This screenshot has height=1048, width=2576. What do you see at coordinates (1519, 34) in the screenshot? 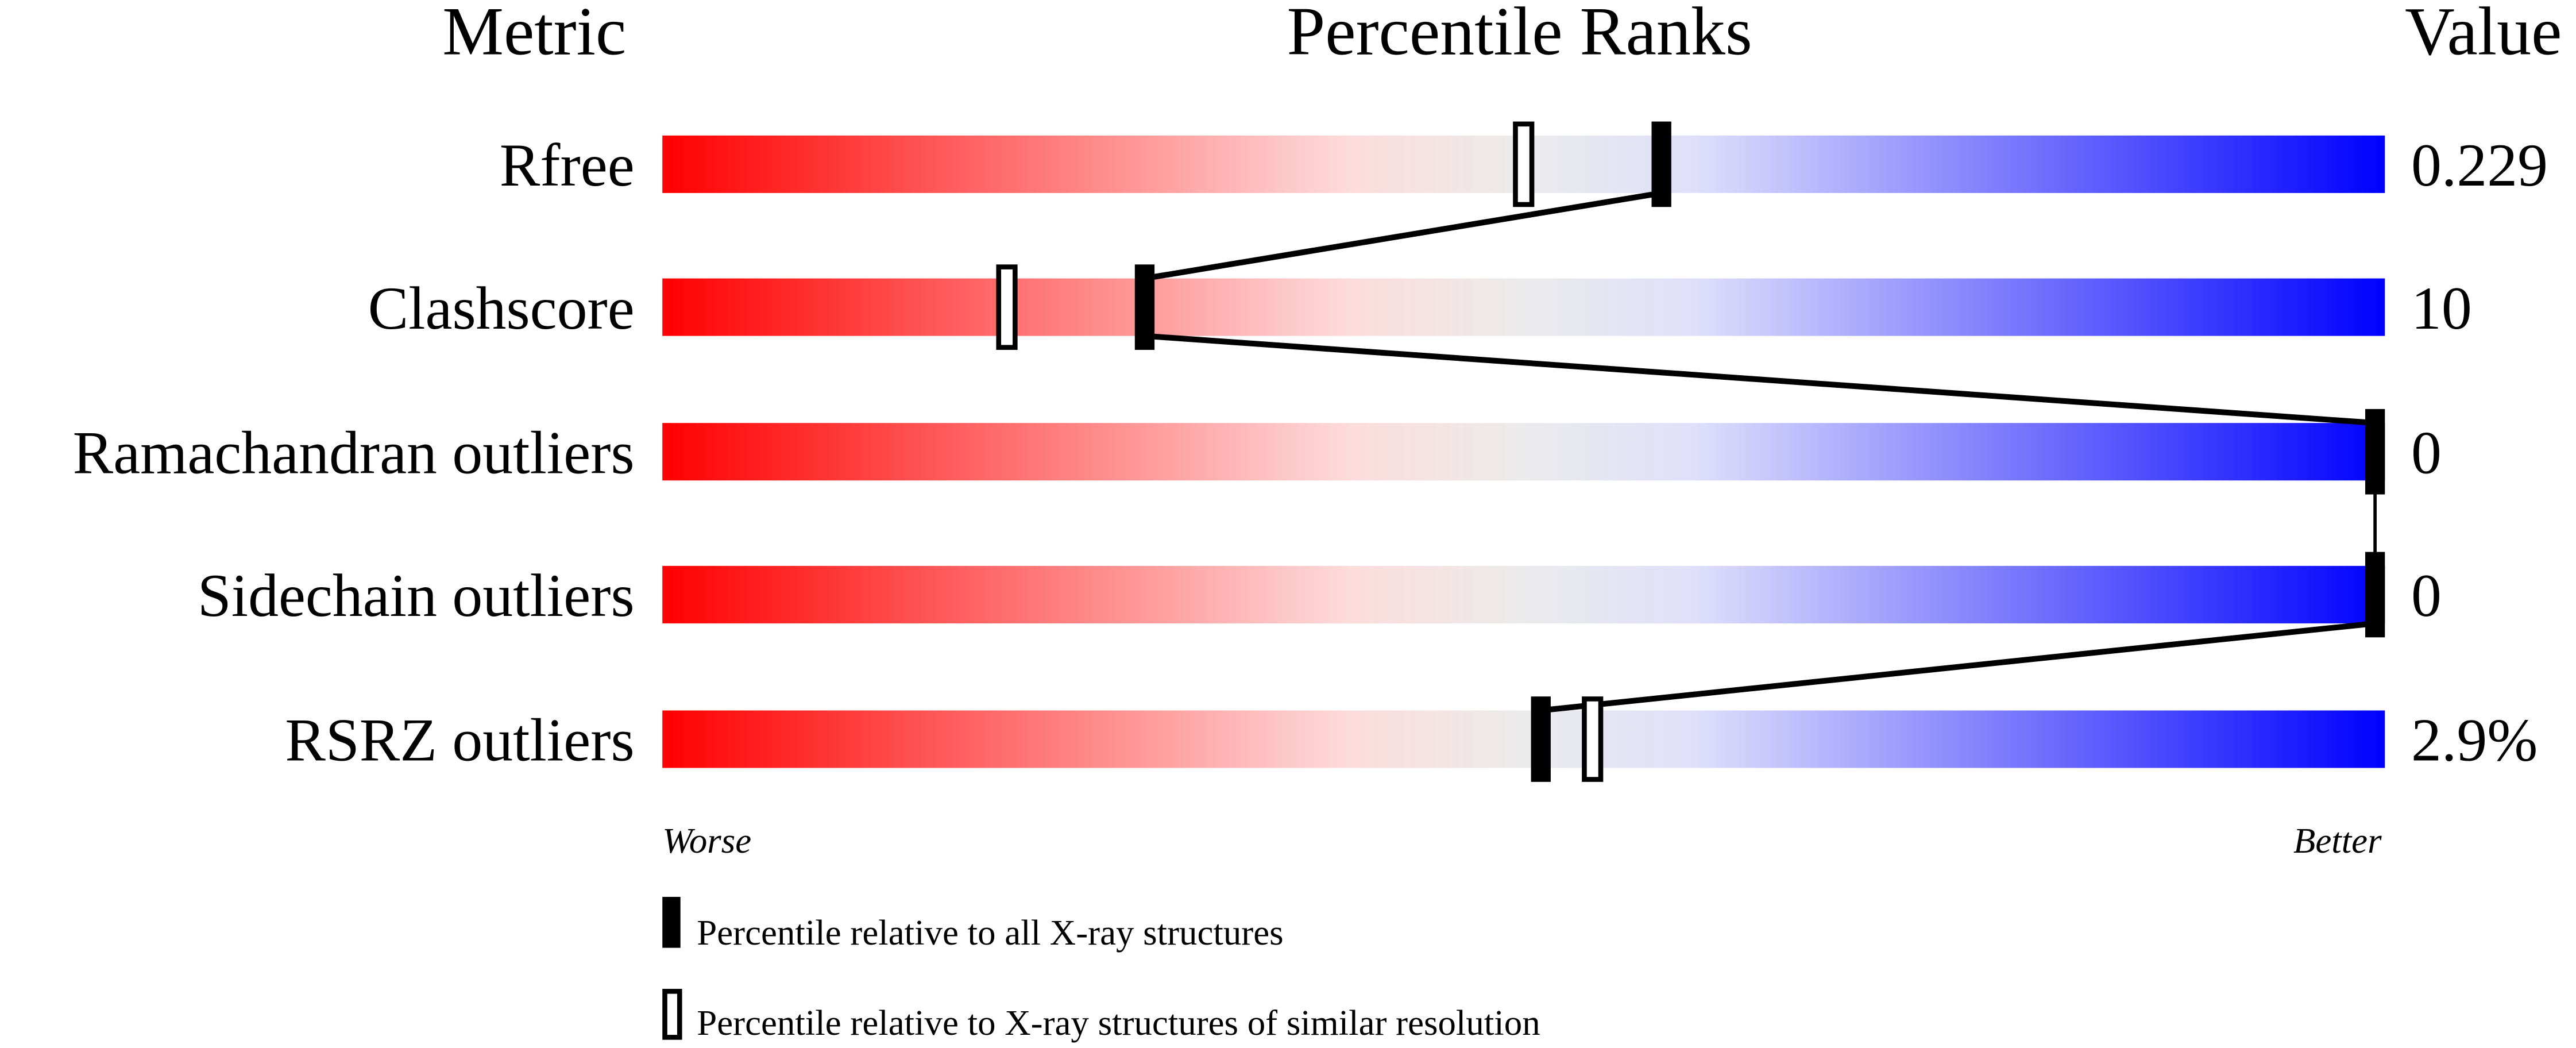
I see `header-percentile-ranks: Percentile Ranks` at bounding box center [1519, 34].